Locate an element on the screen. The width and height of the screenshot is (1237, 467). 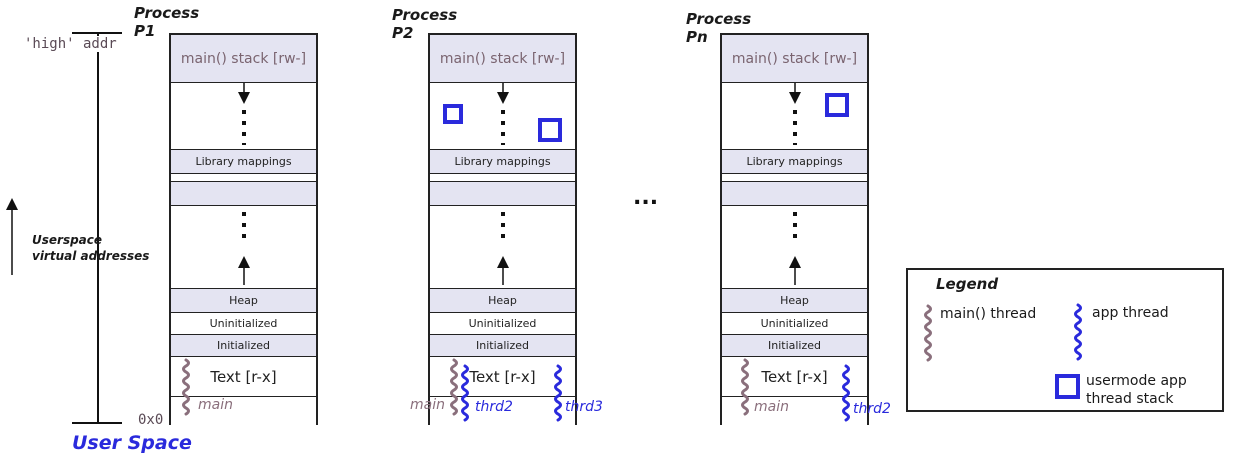
axis-top-tick is located at coordinates (97, 33).